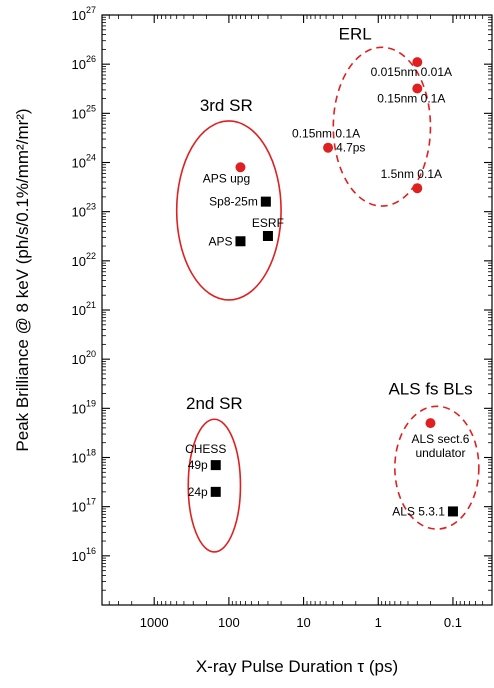 This screenshot has width=494, height=688. Describe the element at coordinates (440, 439) in the screenshot. I see `data-point-label: ALS sect.6` at that location.